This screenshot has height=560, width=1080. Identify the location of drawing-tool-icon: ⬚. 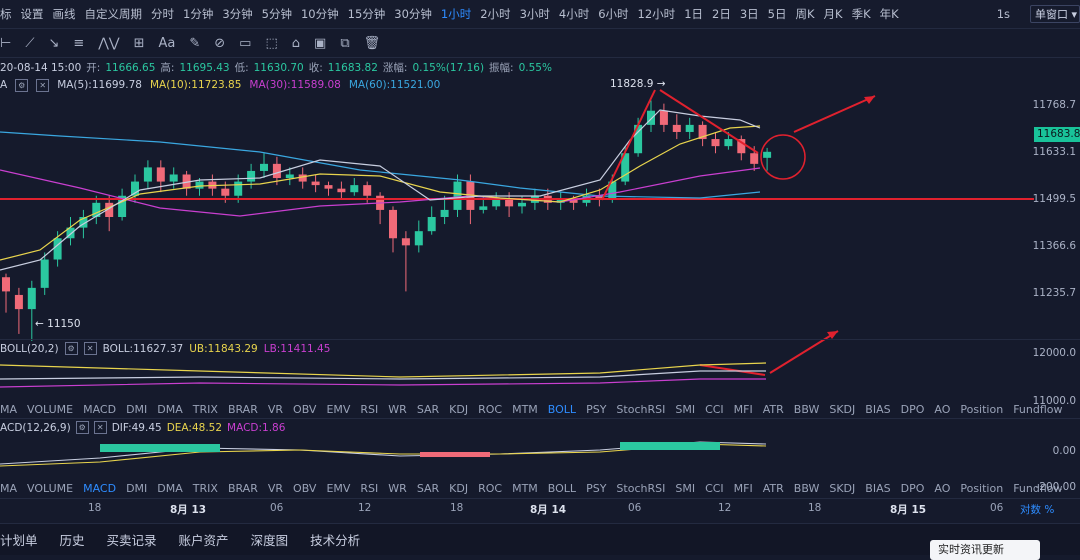
(271, 43).